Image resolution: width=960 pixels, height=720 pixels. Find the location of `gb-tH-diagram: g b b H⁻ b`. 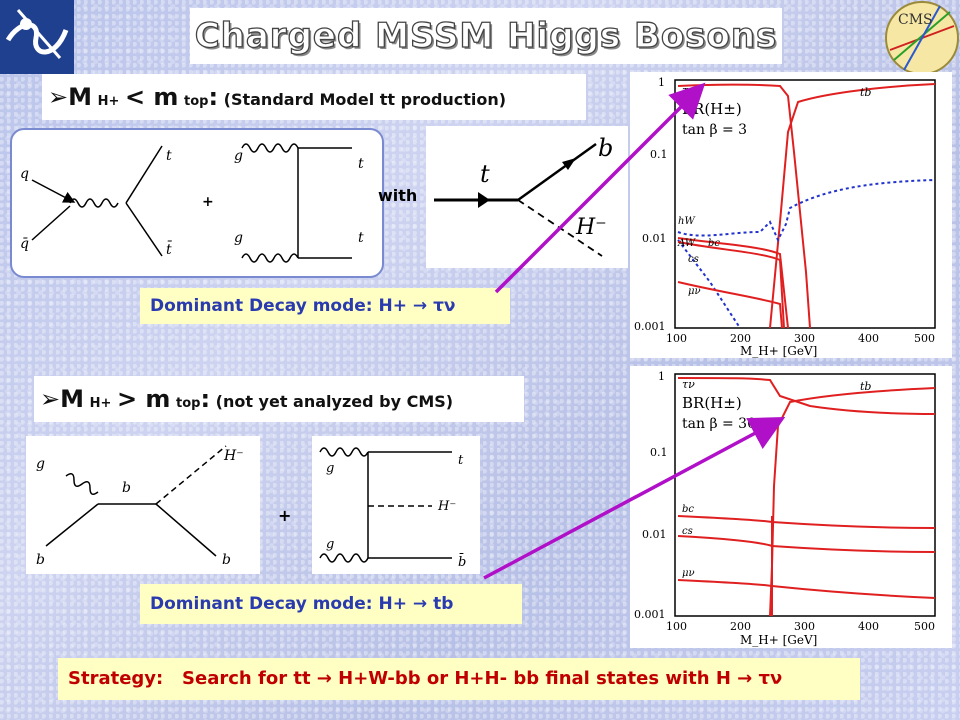

gb-tH-diagram: g b b H⁻ b is located at coordinates (143, 505).